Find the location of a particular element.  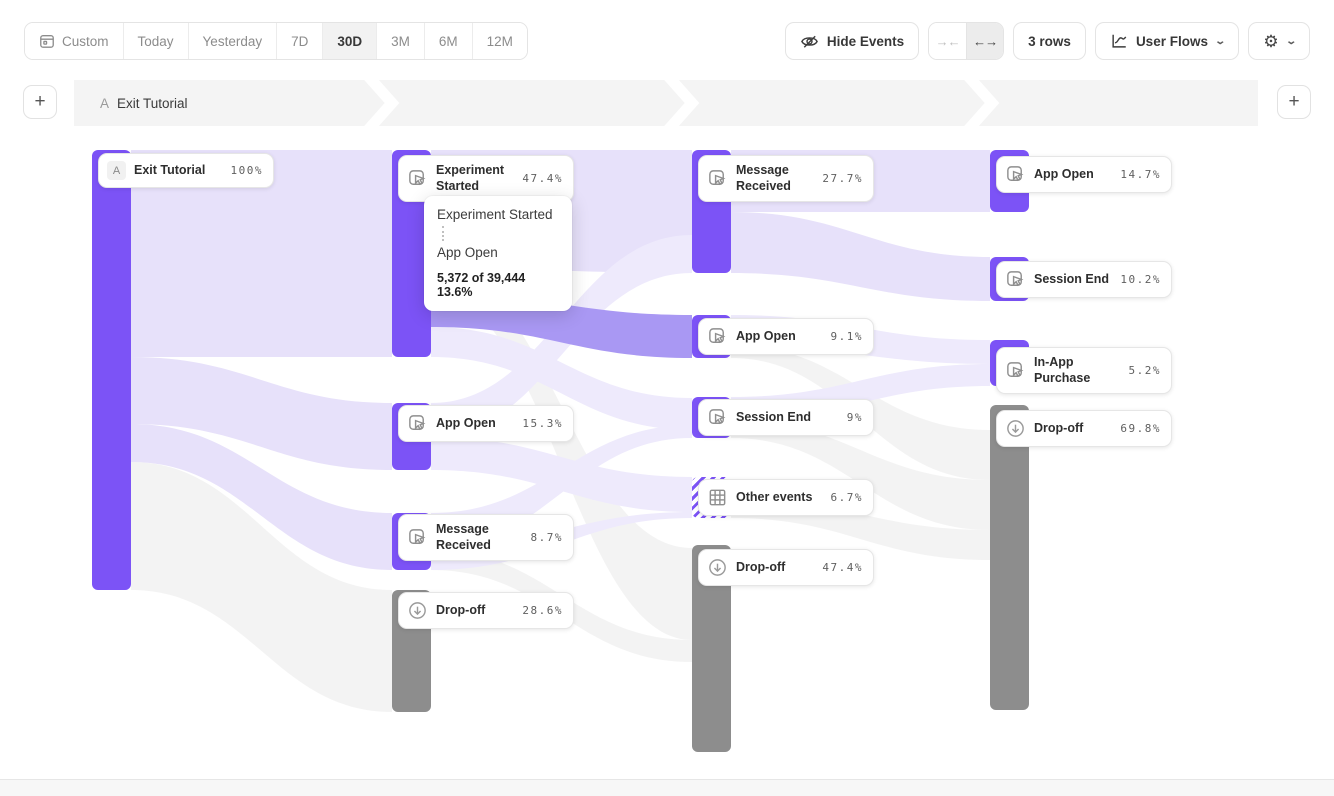

tooltip-connector-dots is located at coordinates (443, 233).